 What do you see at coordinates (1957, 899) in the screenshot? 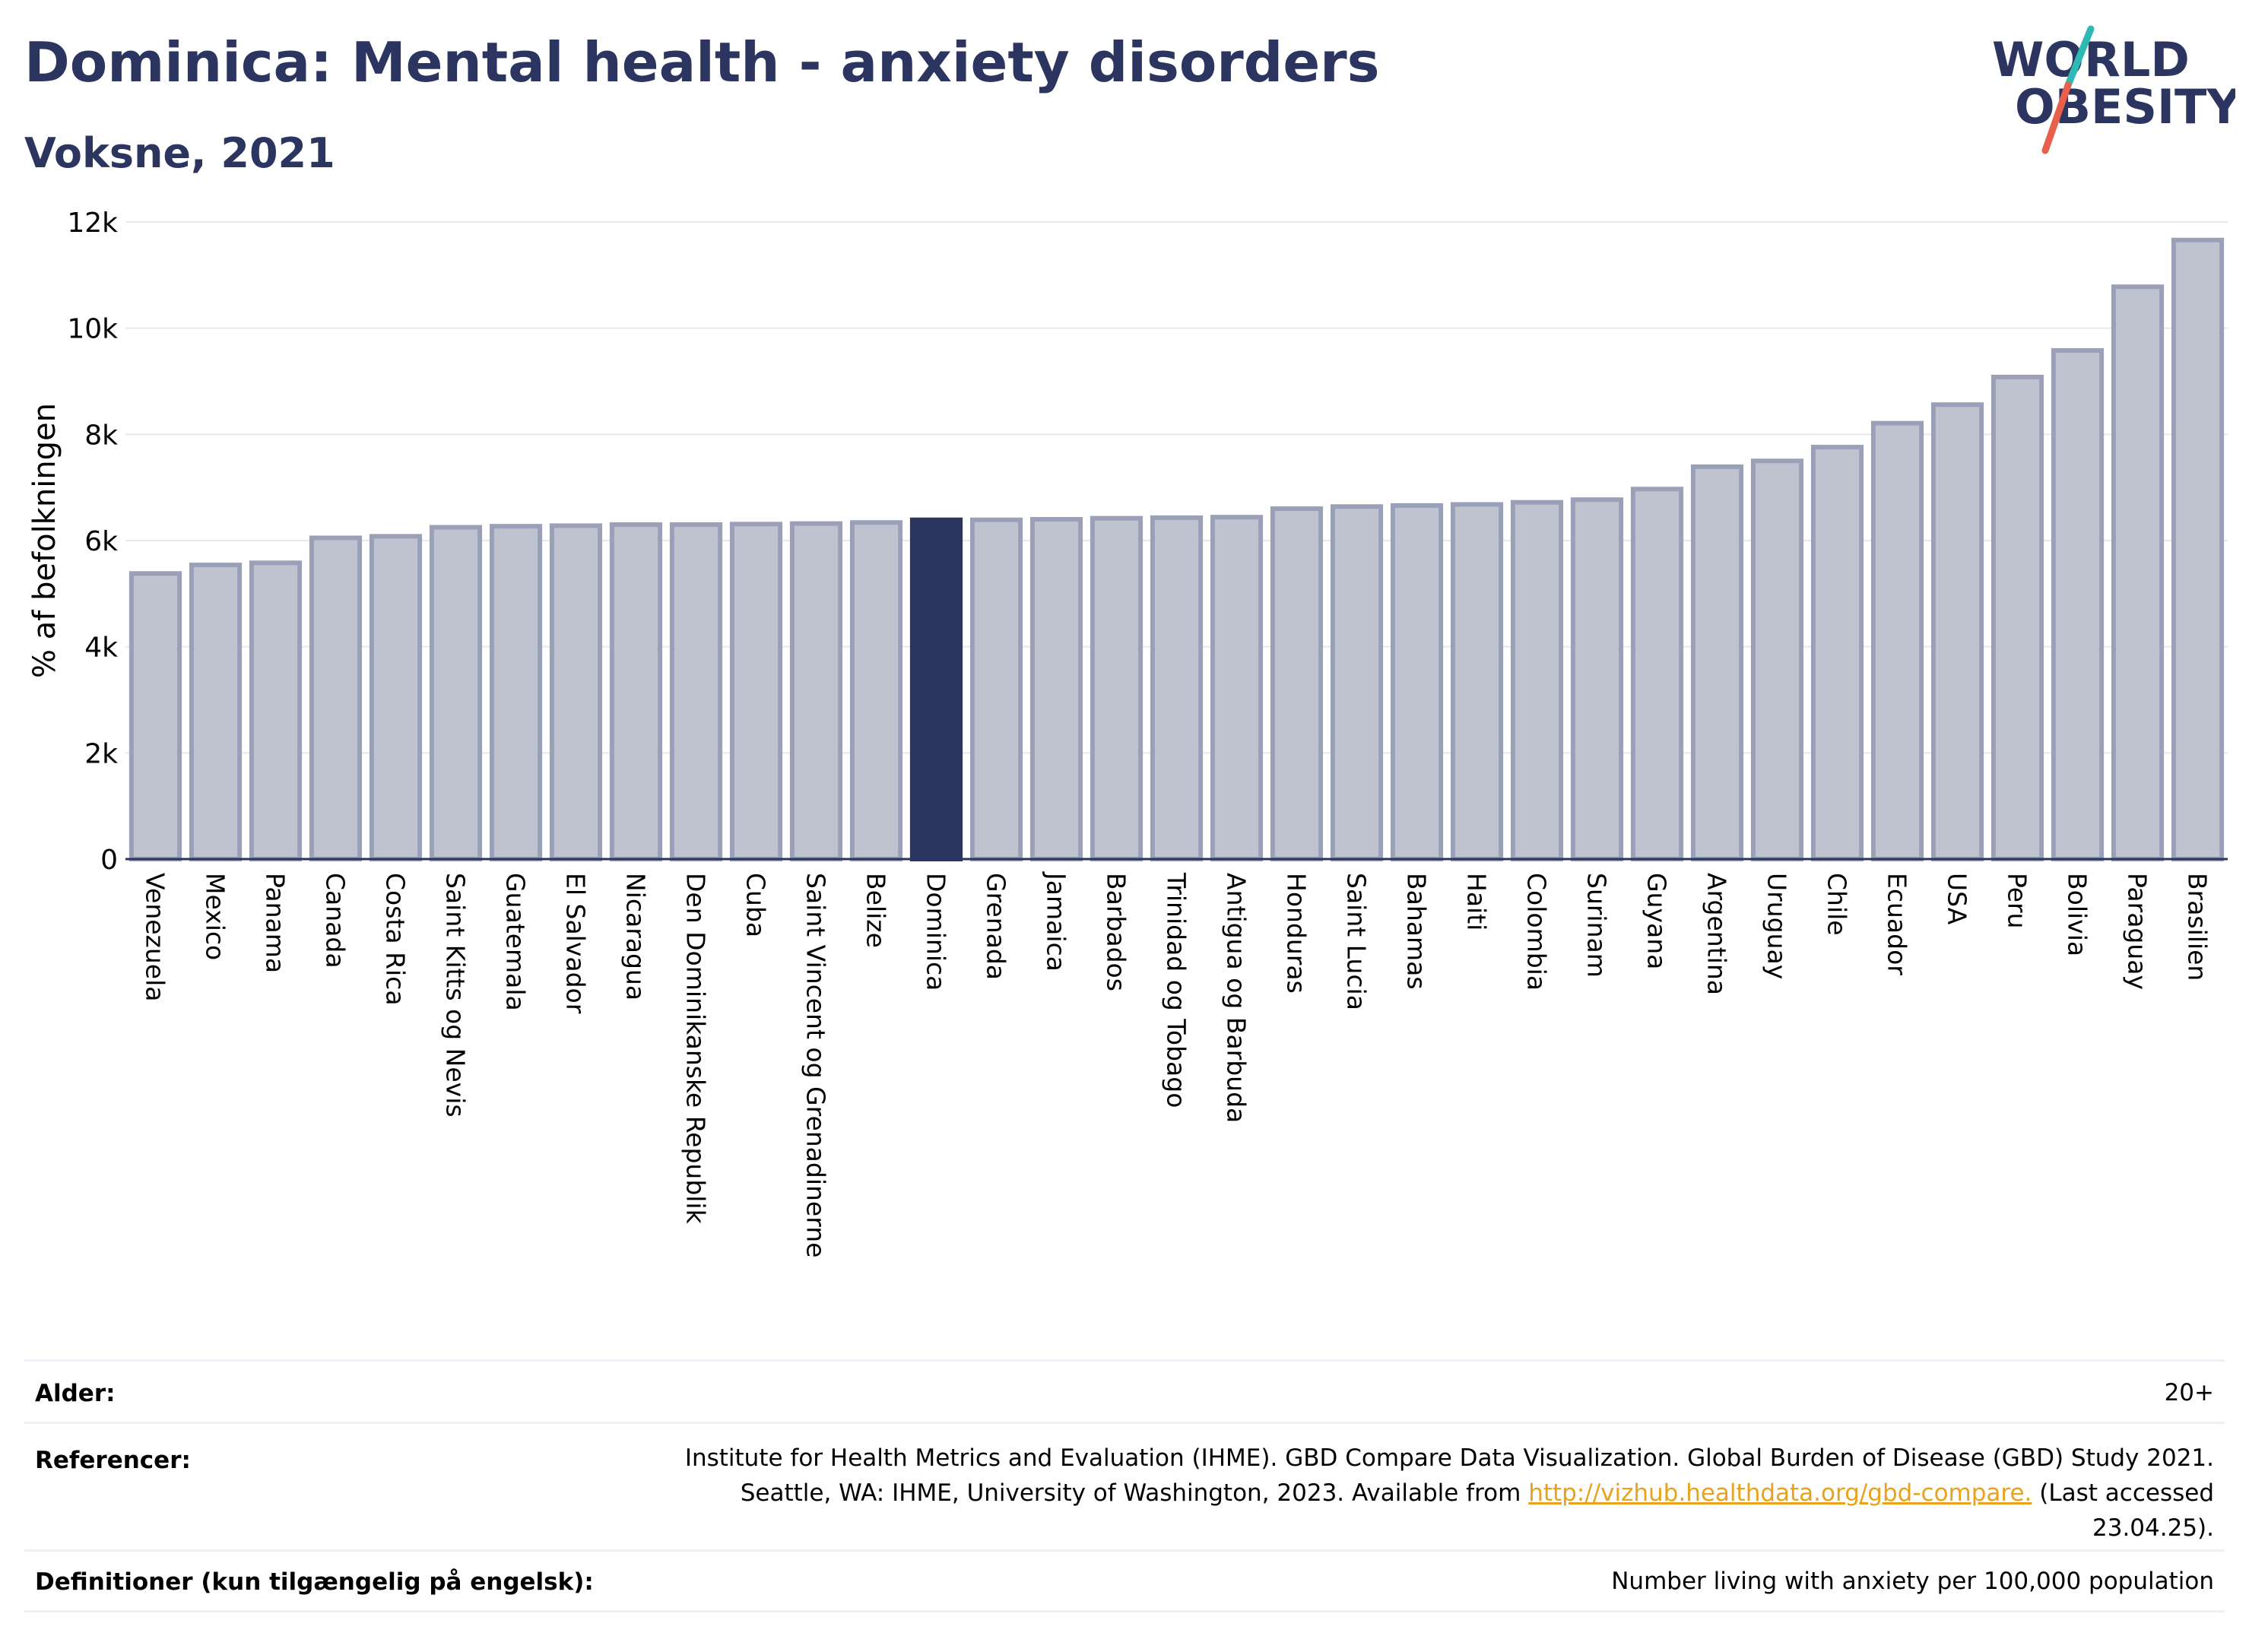
I see `x-tick-label: USA` at bounding box center [1957, 899].